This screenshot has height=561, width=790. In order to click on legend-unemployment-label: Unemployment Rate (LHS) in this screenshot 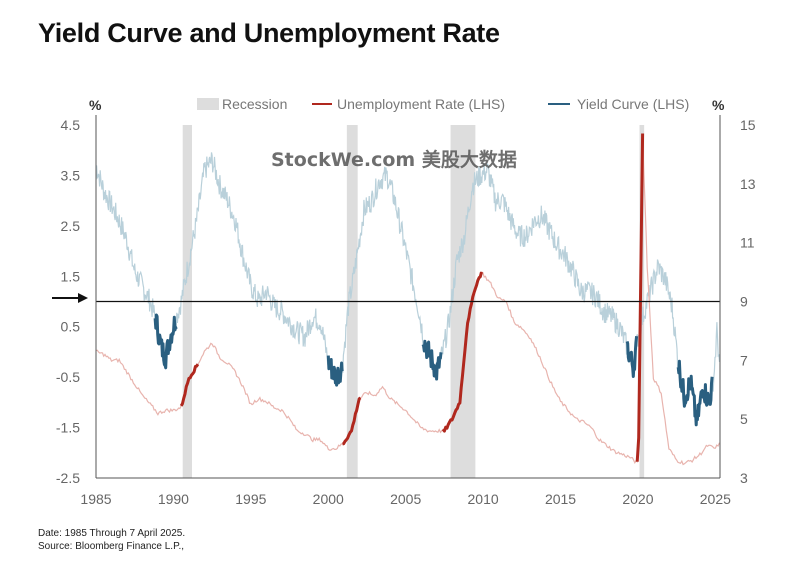, I will do `click(421, 104)`.